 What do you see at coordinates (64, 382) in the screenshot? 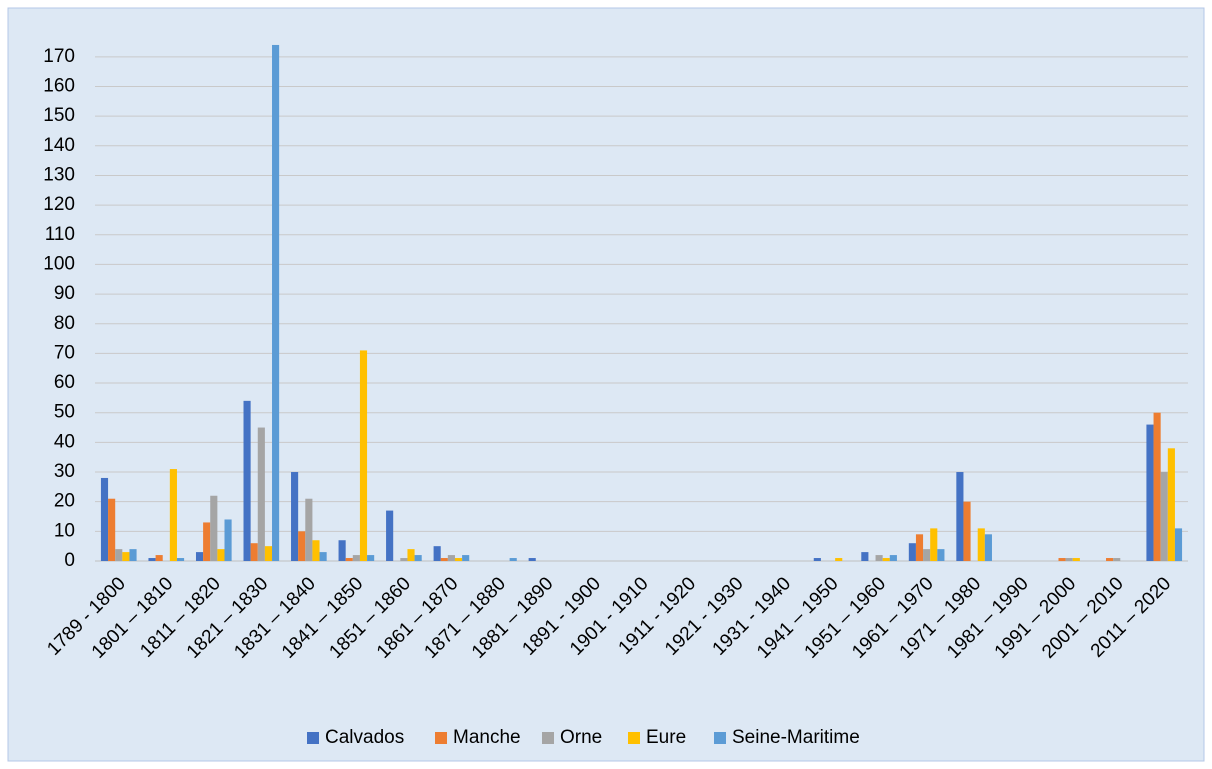
I see `y-tick-label: 60` at bounding box center [64, 382].